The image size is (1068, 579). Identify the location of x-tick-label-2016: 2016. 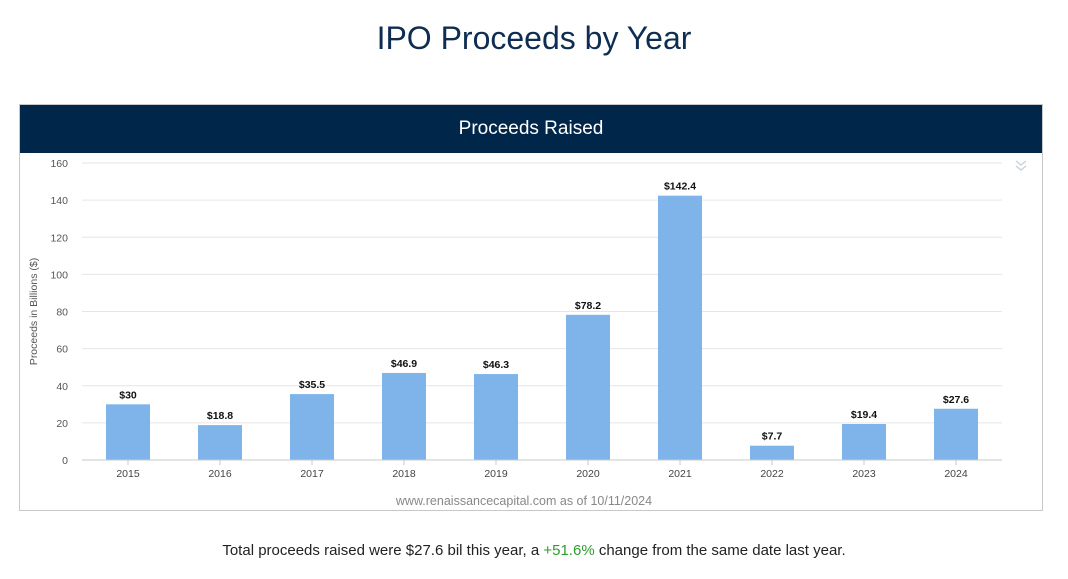
(220, 474).